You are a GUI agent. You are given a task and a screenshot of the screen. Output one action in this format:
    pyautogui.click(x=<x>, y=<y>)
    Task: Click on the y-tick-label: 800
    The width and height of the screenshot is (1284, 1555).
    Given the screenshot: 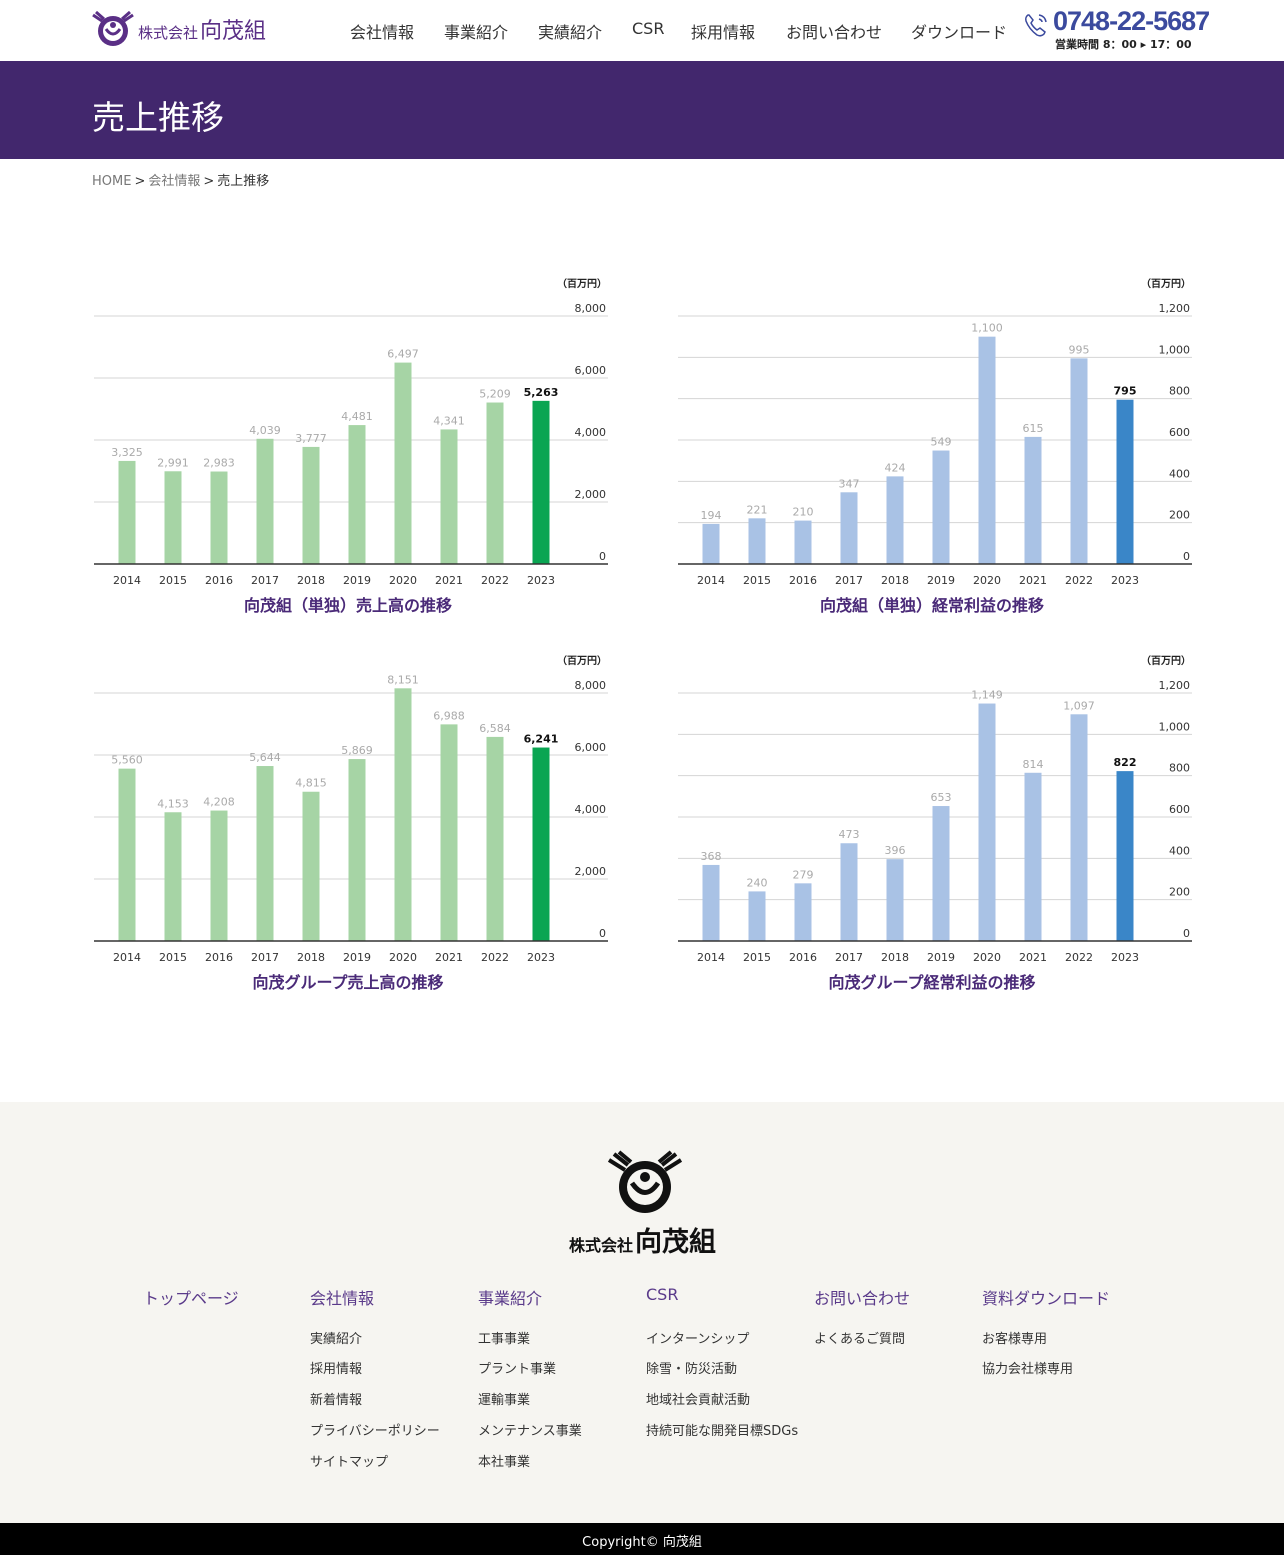 What is the action you would take?
    pyautogui.click(x=1179, y=391)
    